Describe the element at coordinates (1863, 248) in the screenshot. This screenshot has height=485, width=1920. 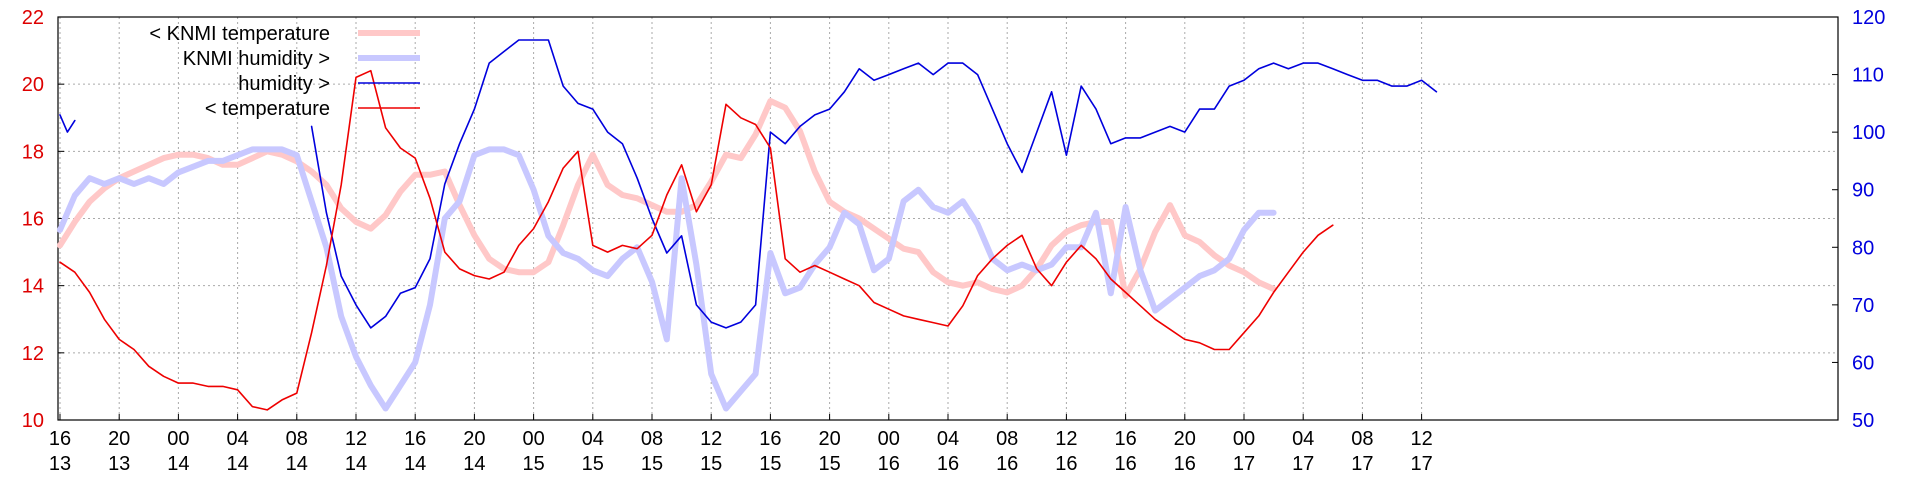
I see `y-right-tick-label: 80` at that location.